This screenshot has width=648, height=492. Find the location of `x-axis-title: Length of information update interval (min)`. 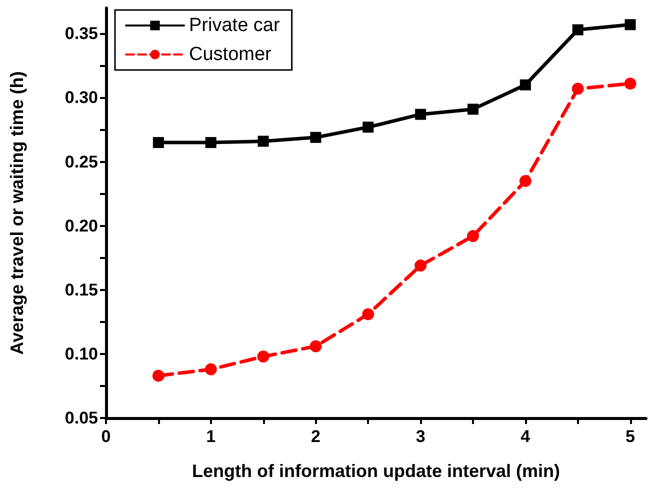

x-axis-title: Length of information update interval (min) is located at coordinates (376, 471).